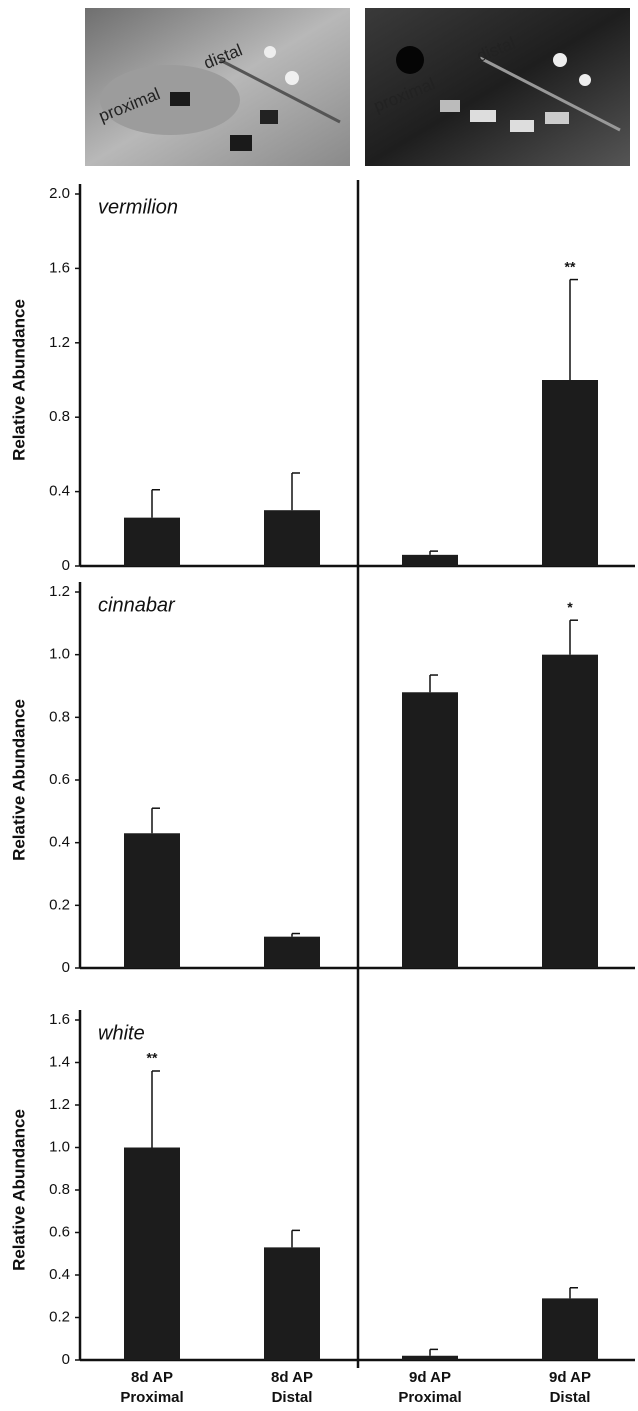 The width and height of the screenshot is (638, 1411). I want to click on chart-title: cinnabar, so click(137, 605).